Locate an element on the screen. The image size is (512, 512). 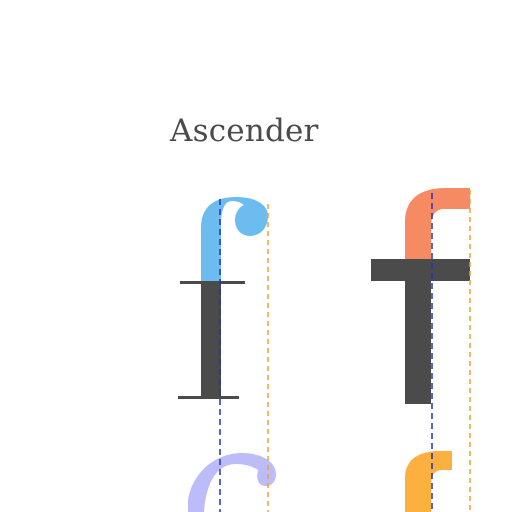
serif-f-ascender is located at coordinates (234, 239).